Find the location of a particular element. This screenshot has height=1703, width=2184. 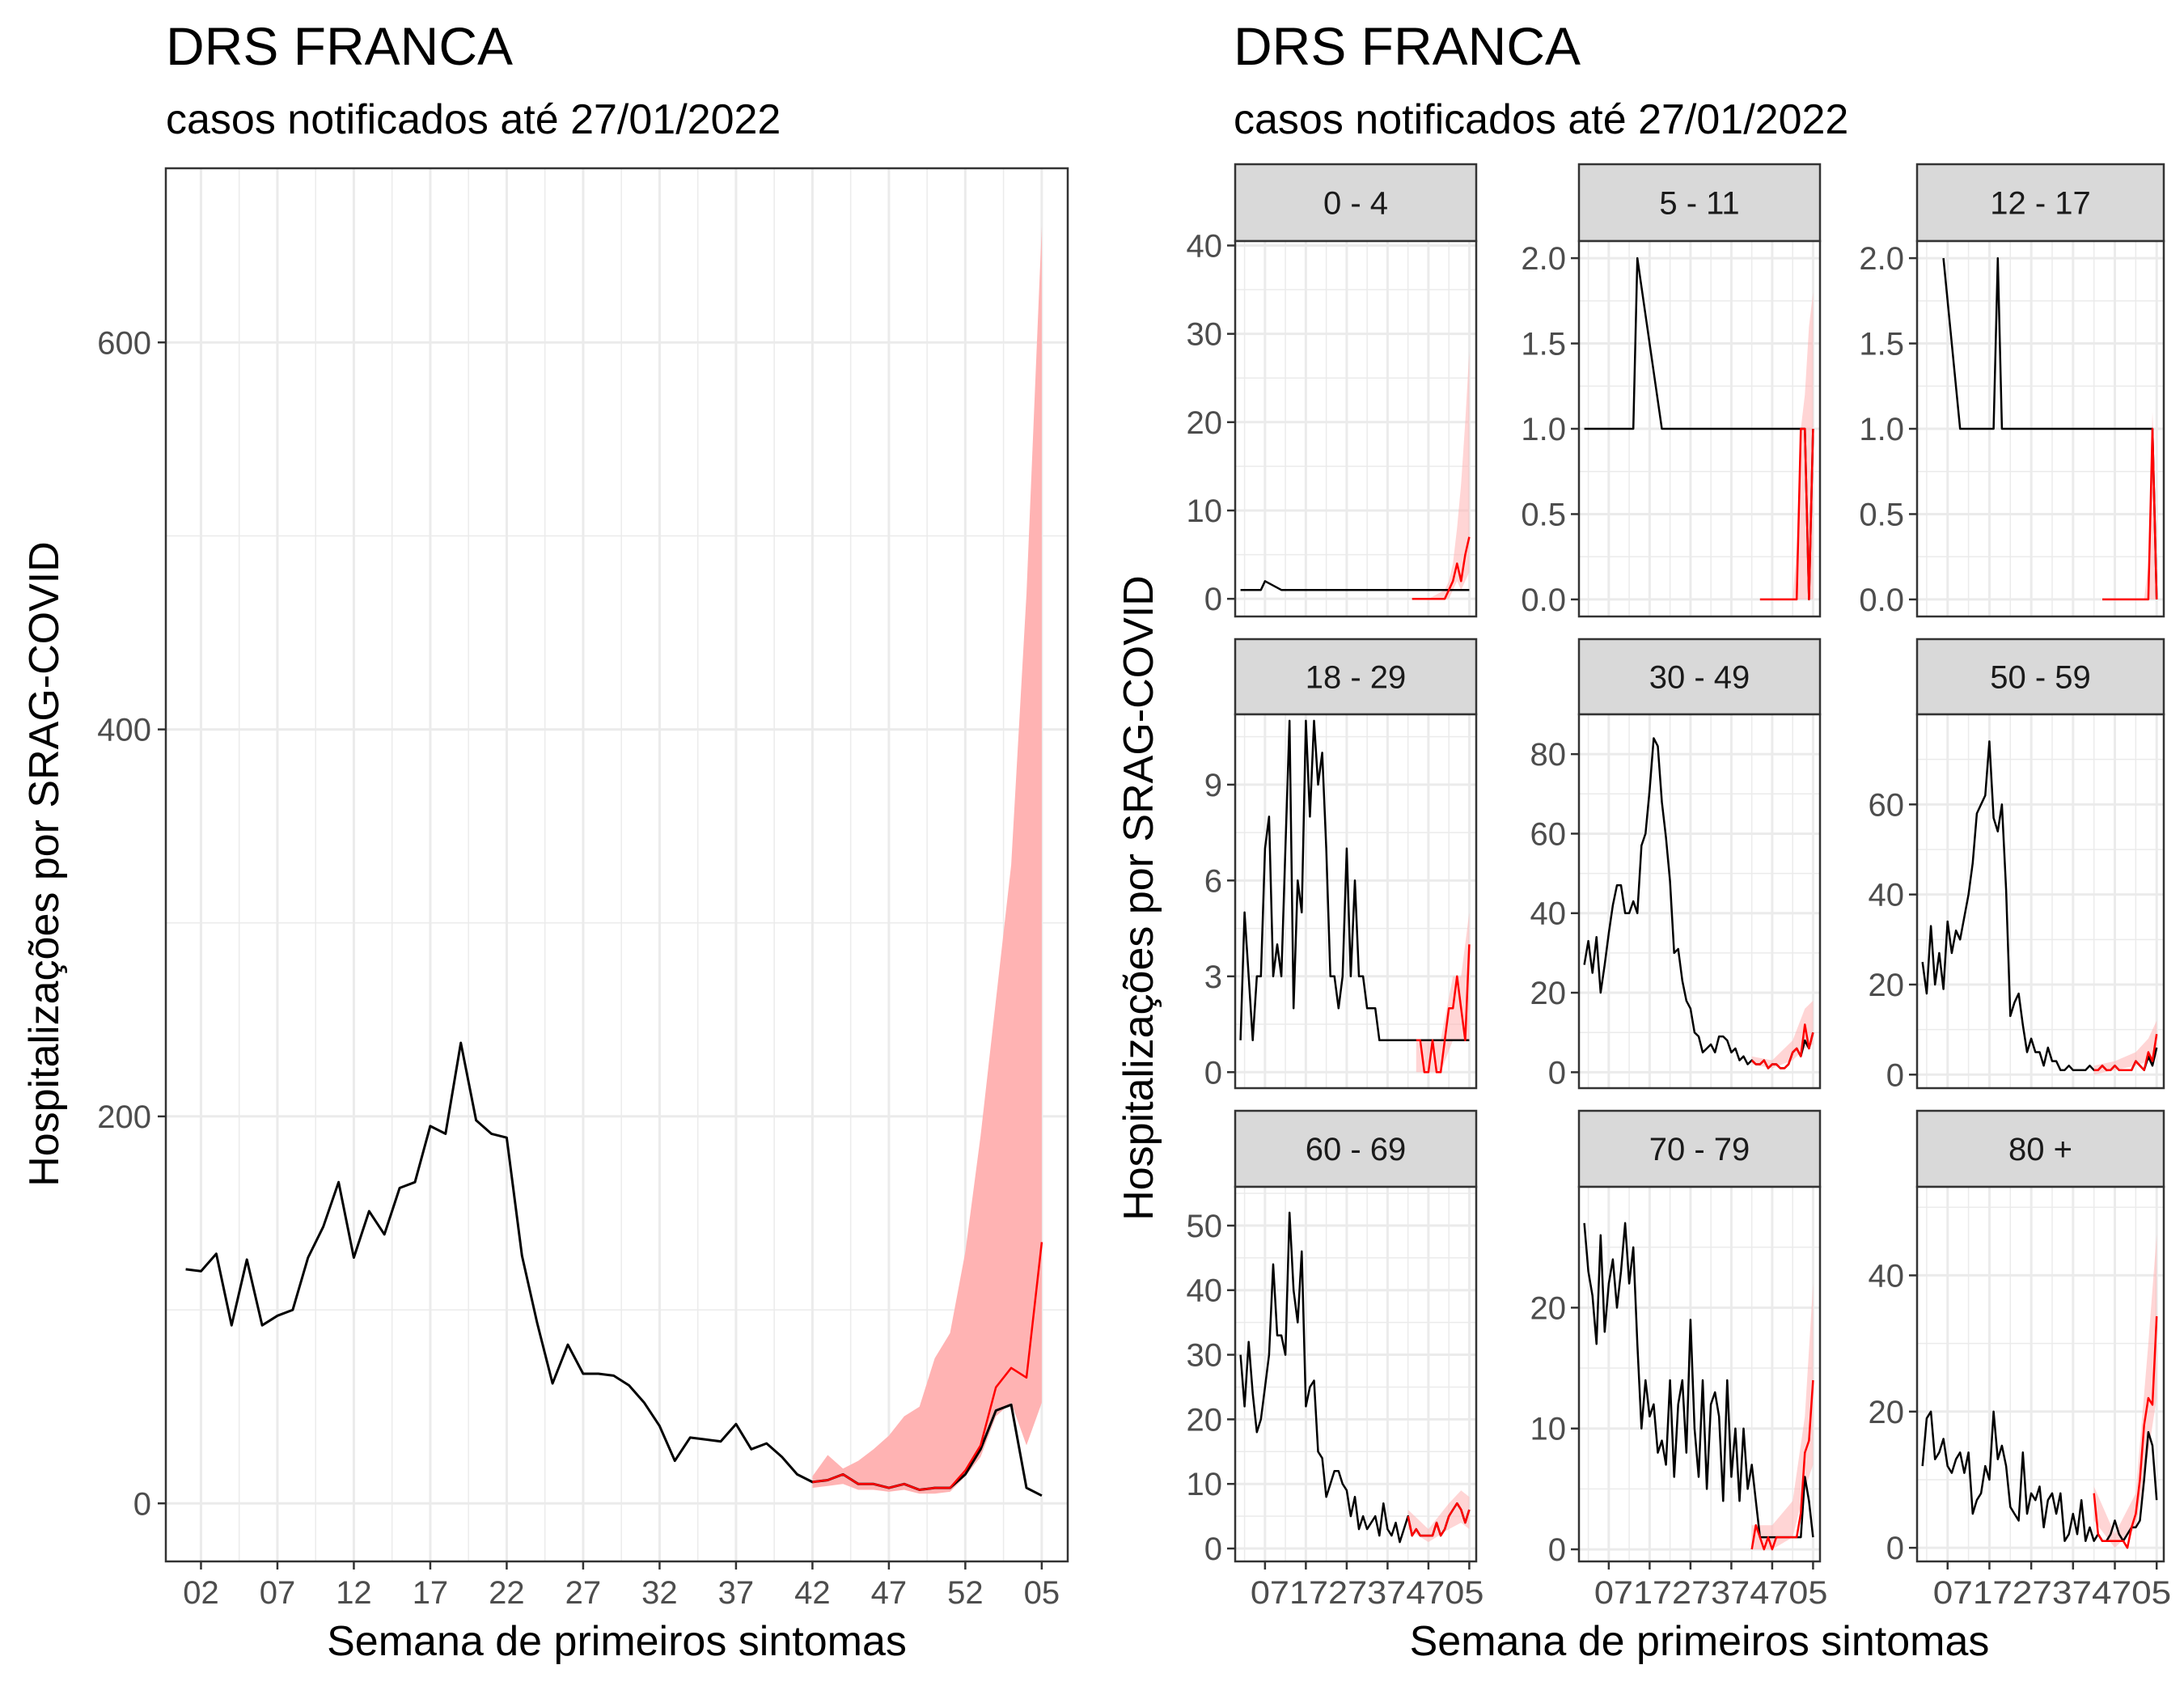

x-tick-label: 27 is located at coordinates (583, 1593).